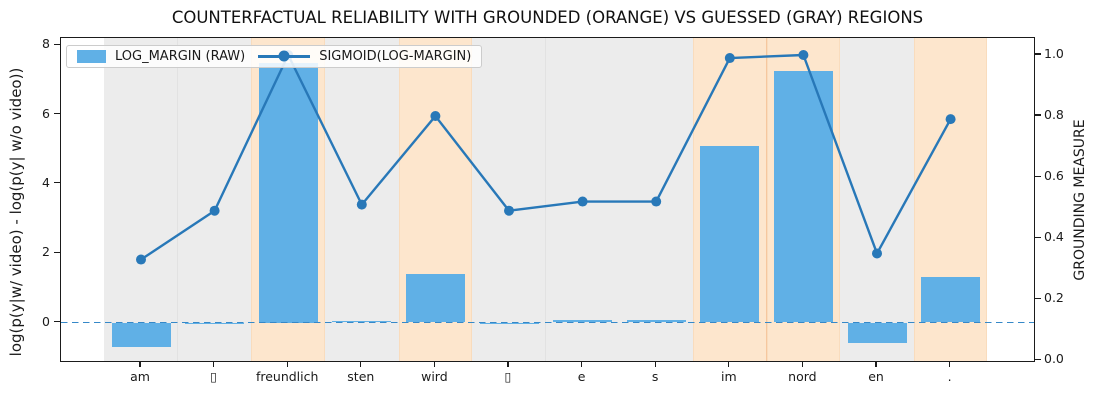  I want to click on left-axis-tick-label: 4, so click(46, 182).